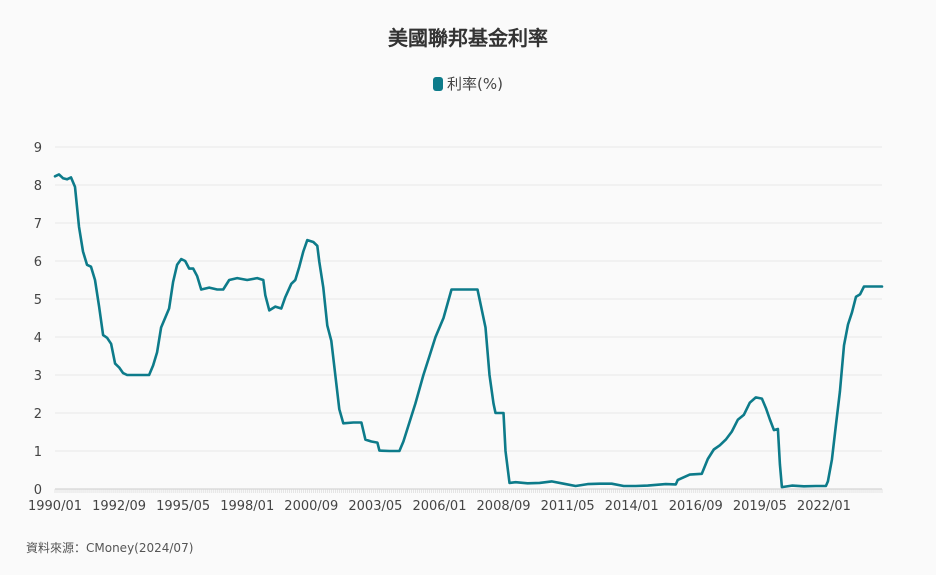 The width and height of the screenshot is (936, 575). I want to click on y-tick-label: 1, so click(38, 452).